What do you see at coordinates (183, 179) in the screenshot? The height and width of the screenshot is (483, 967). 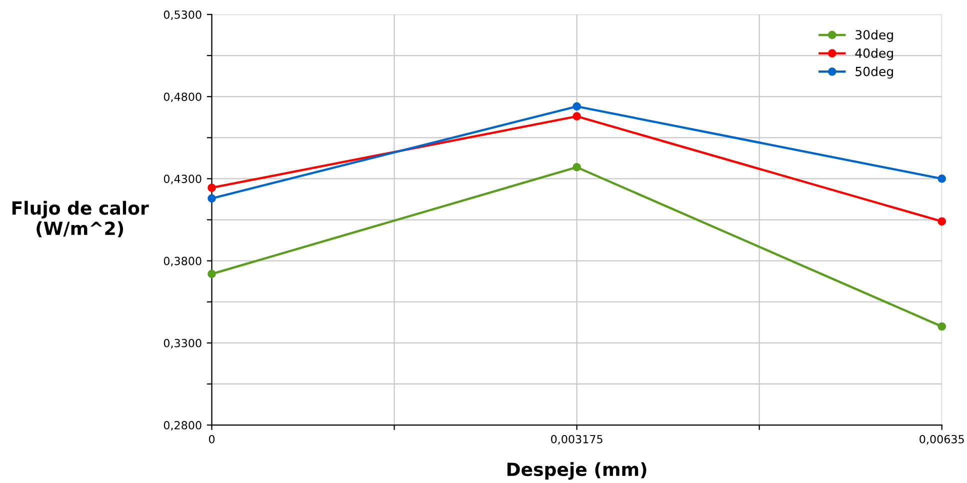 I see `y-tick-label: 0,4300` at bounding box center [183, 179].